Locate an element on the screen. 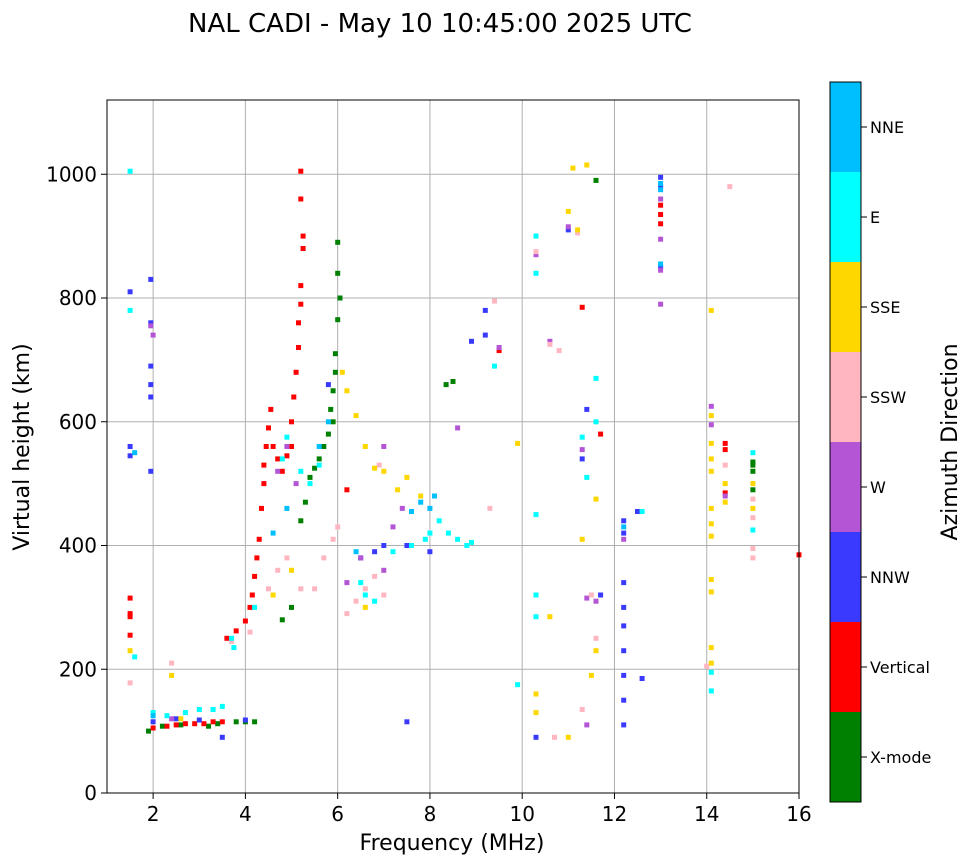  colorbar-swatch is located at coordinates (845, 667).